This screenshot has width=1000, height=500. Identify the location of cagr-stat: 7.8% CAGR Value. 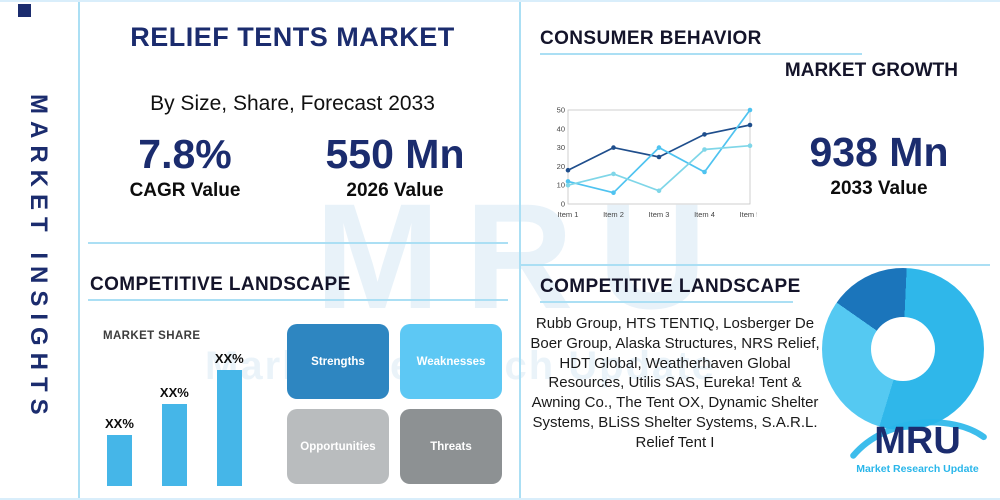
(185, 166).